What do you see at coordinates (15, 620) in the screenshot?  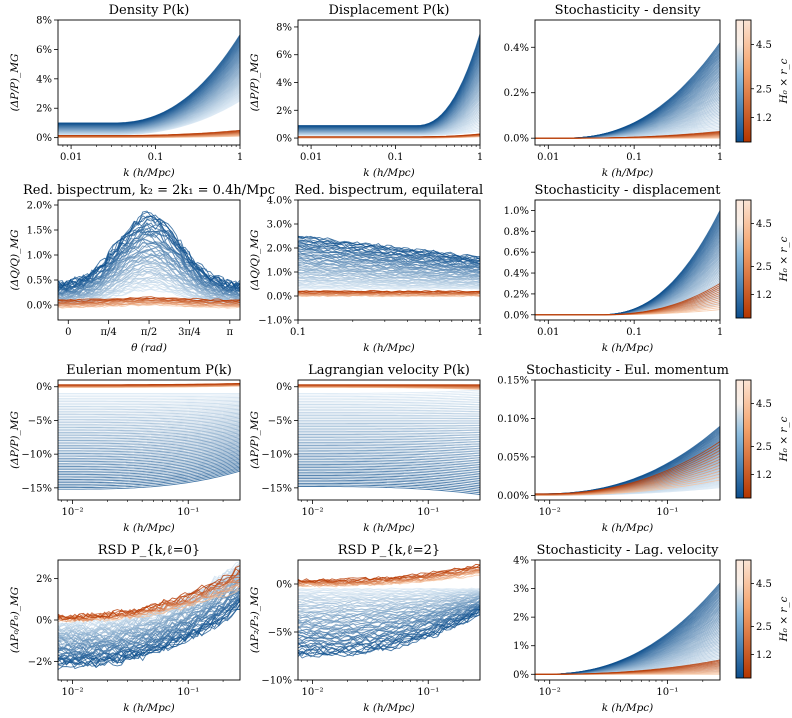 I see `y-axis-label: (ΔP₀/P₀)_MG` at bounding box center [15, 620].